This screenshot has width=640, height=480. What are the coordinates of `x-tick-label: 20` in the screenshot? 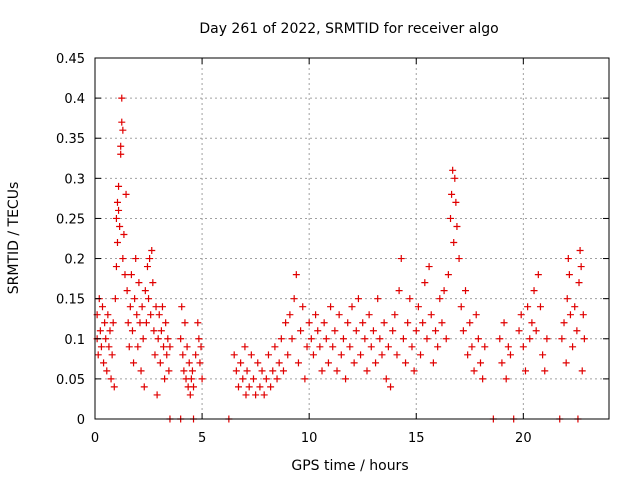 It's located at (523, 438).